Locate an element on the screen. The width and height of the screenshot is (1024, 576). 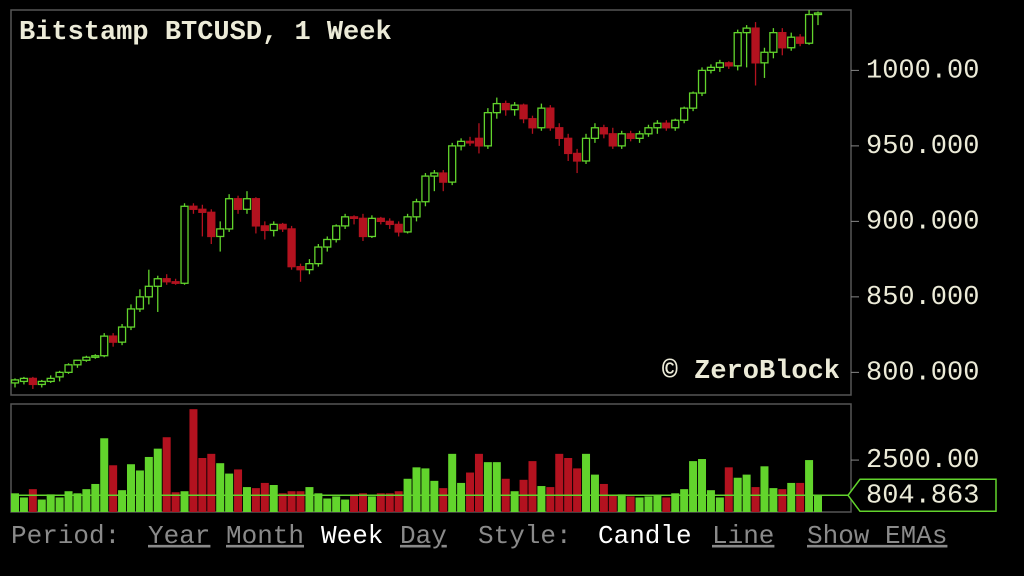
period-link: Year is located at coordinates (179, 536).